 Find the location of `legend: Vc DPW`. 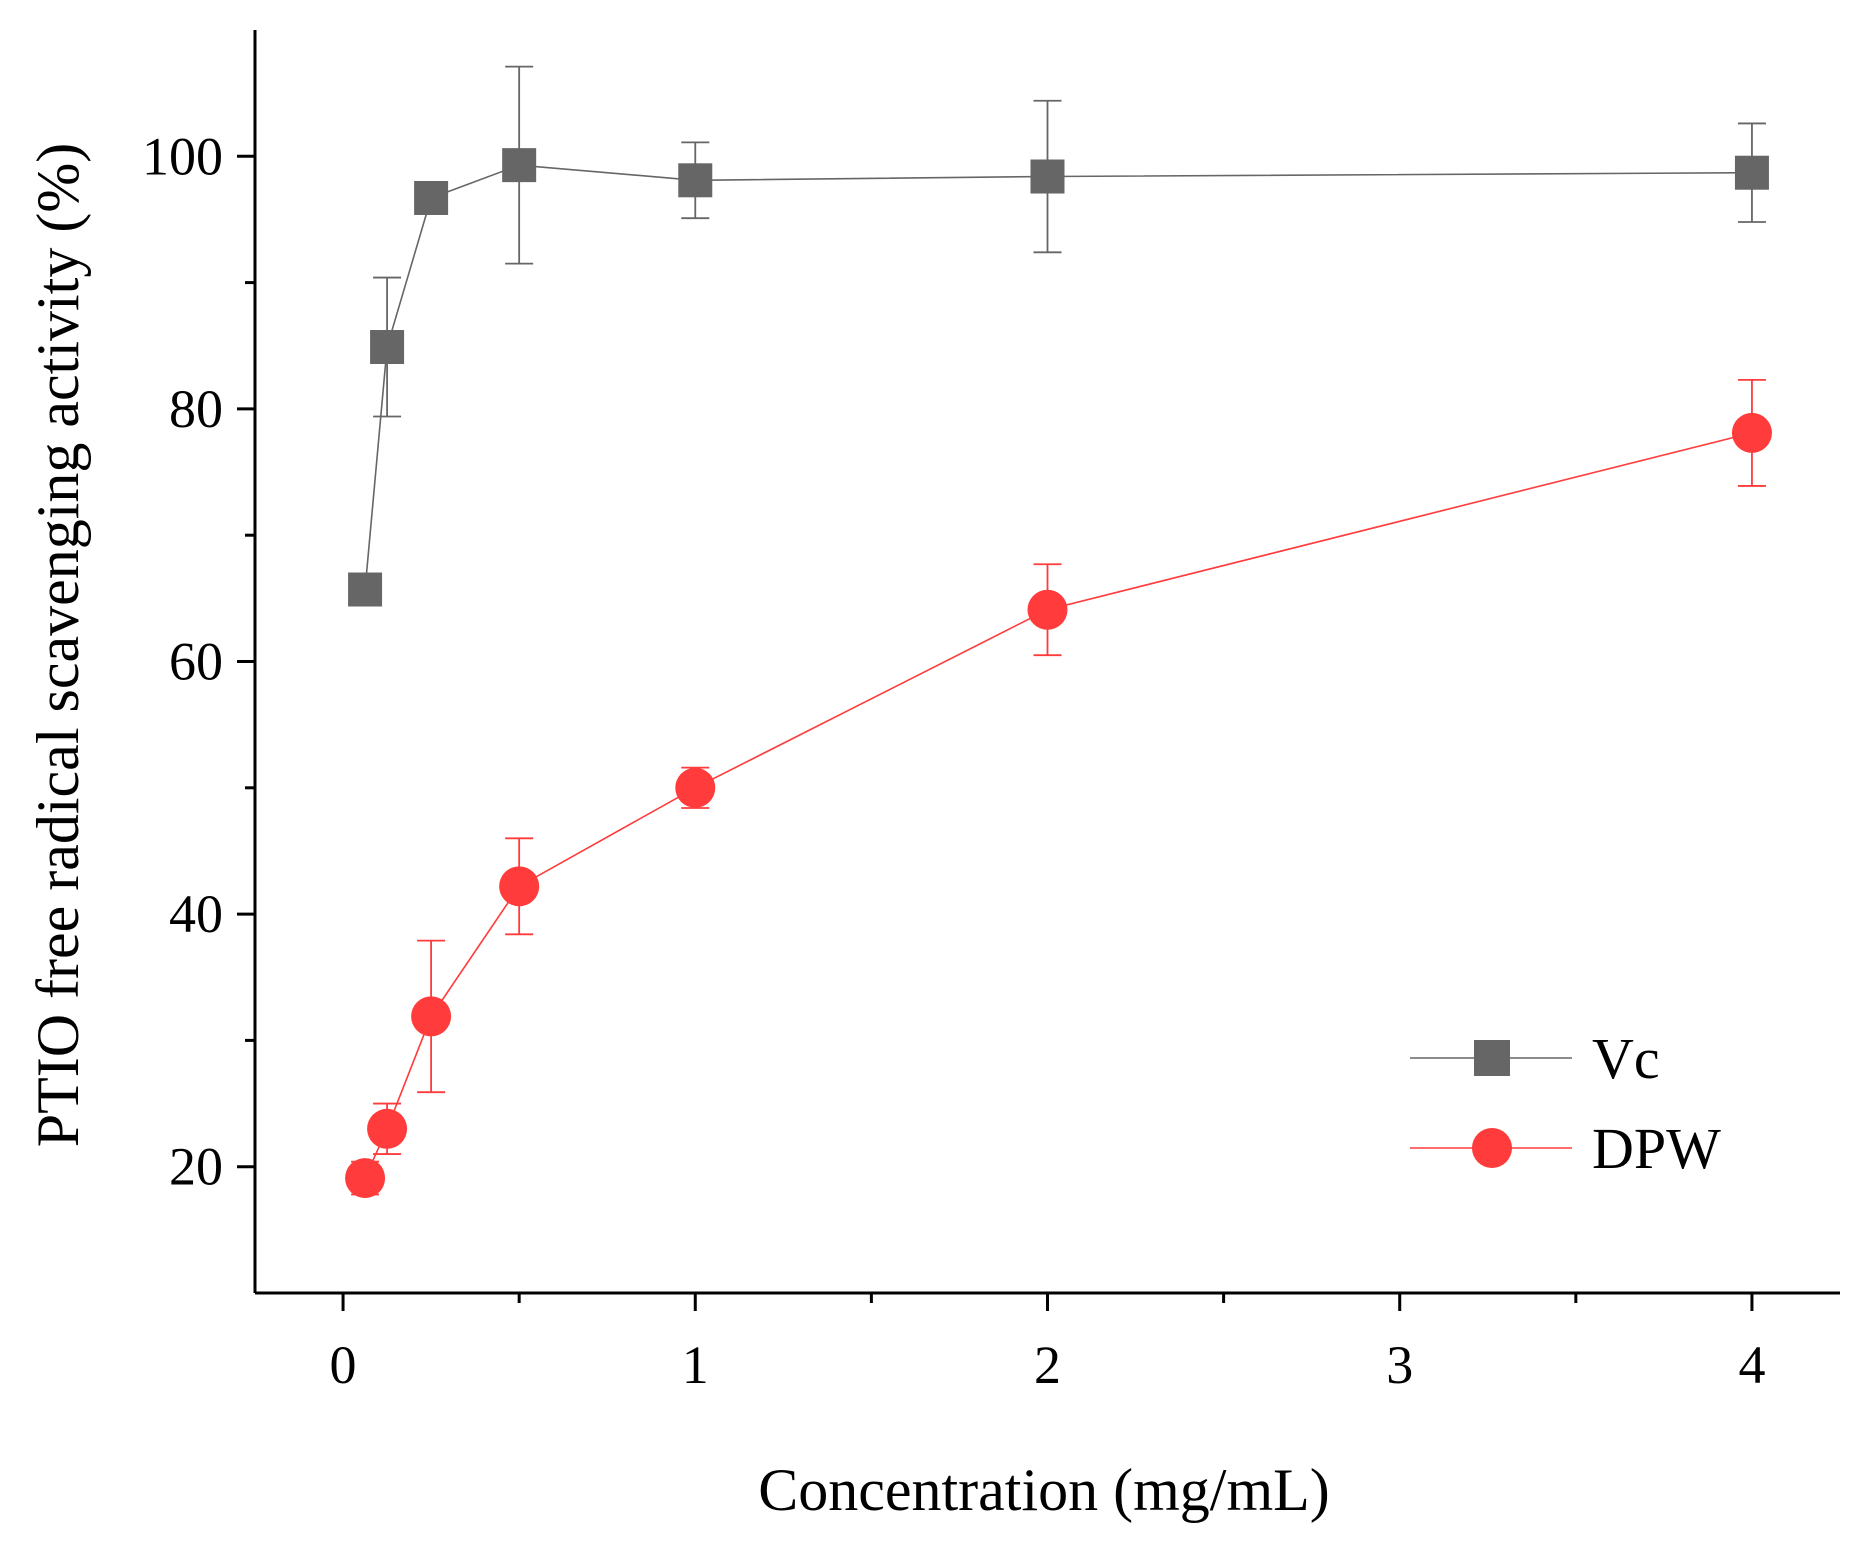

legend: Vc DPW is located at coordinates (1565, 1103).